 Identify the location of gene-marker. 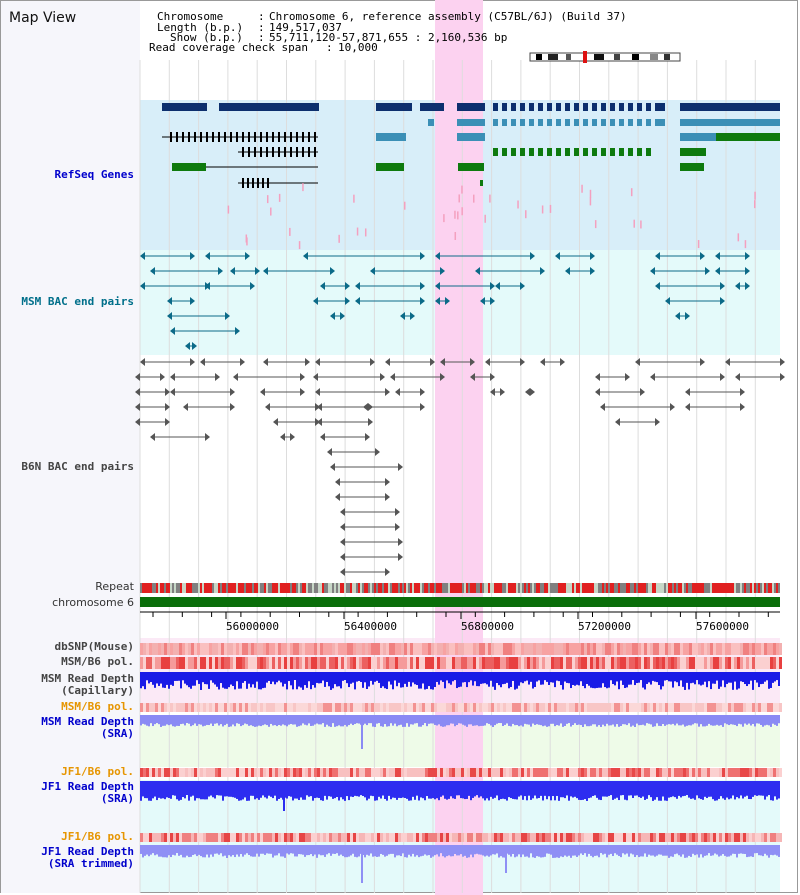
(582, 188).